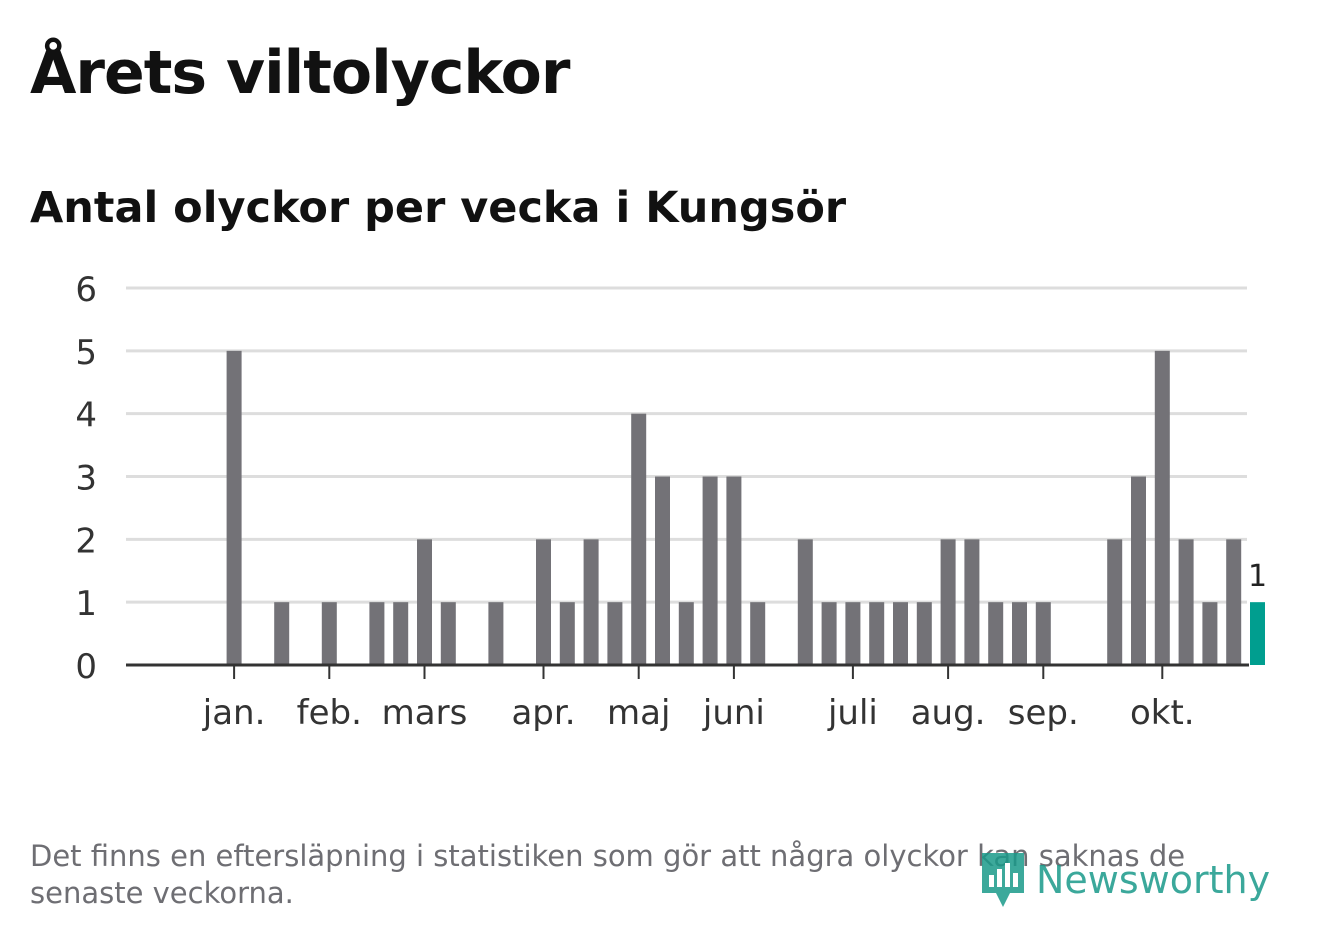  I want to click on x-tick-label: feb., so click(329, 713).